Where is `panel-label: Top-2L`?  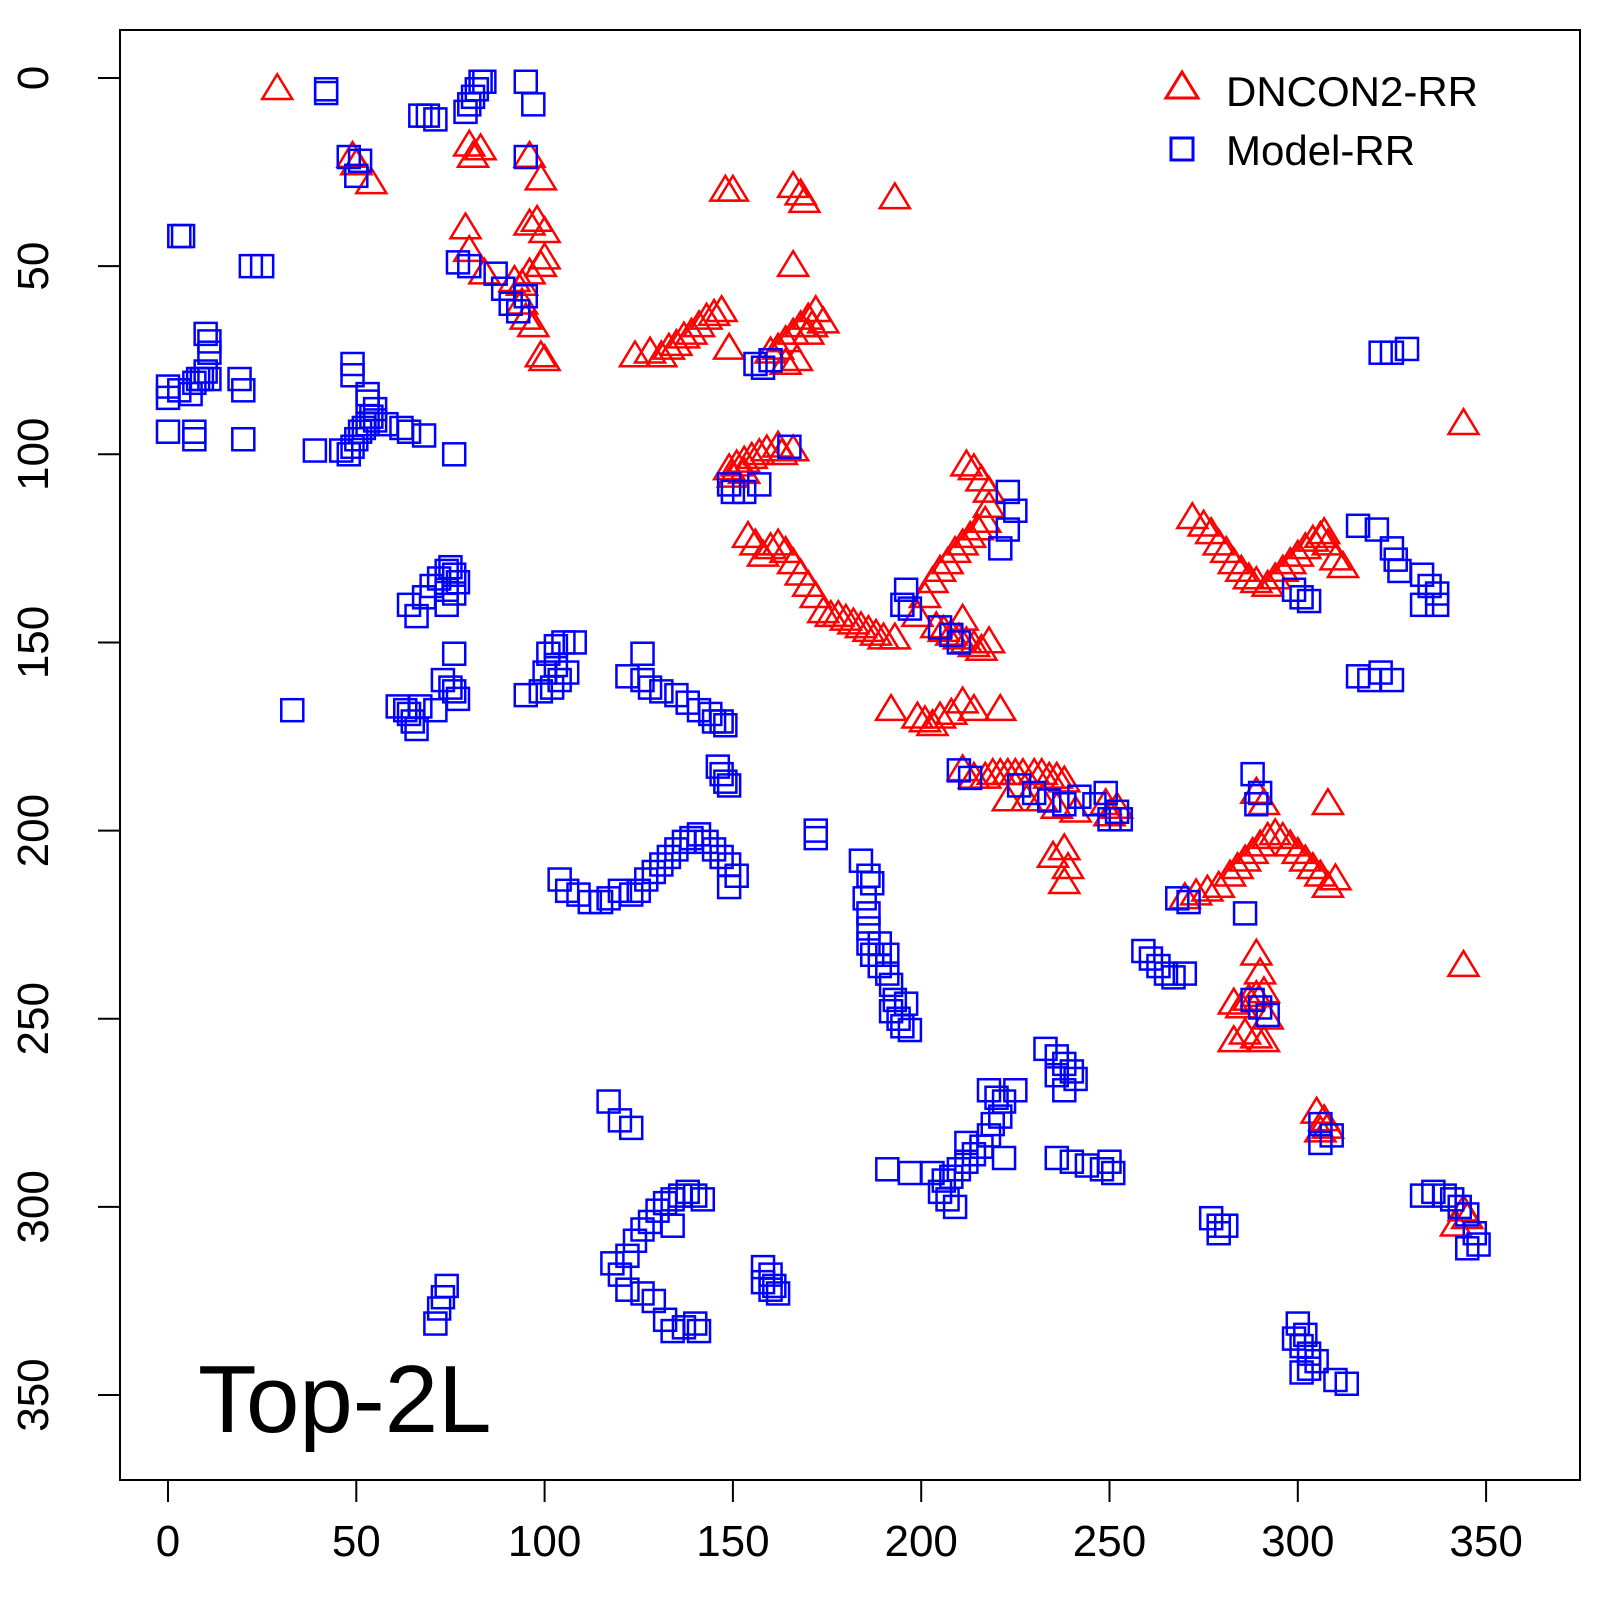
panel-label: Top-2L is located at coordinates (345, 1399).